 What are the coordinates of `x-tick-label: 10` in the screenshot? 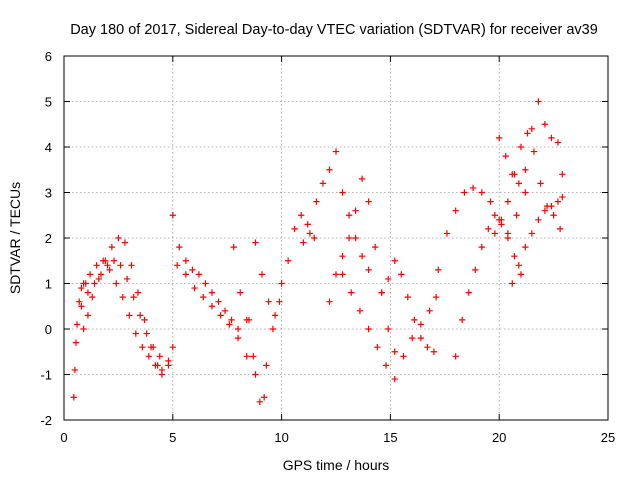 It's located at (281, 437).